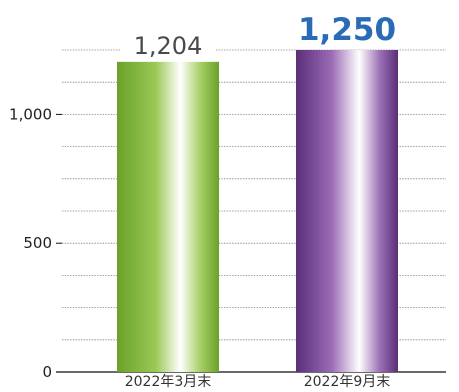 Image resolution: width=459 pixels, height=392 pixels. What do you see at coordinates (37, 243) in the screenshot?
I see `y-tick-label: 500` at bounding box center [37, 243].